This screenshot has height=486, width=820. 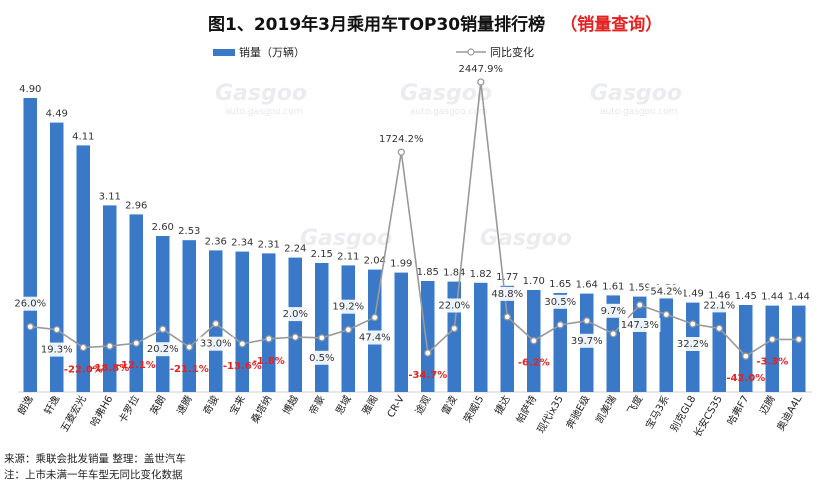 What do you see at coordinates (295, 249) in the screenshot?
I see `bar-value-label: 2.24` at bounding box center [295, 249].